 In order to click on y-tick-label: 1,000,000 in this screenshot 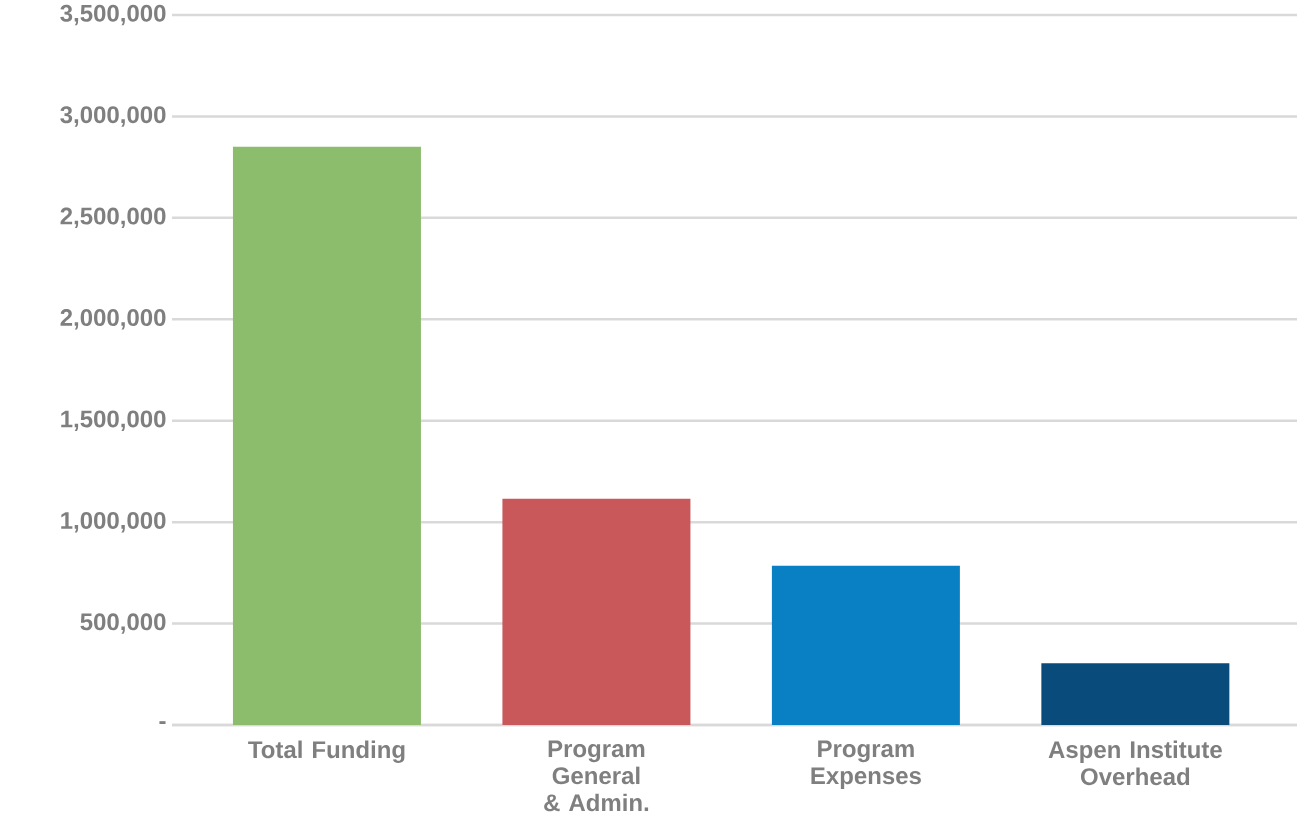, I will do `click(113, 522)`.